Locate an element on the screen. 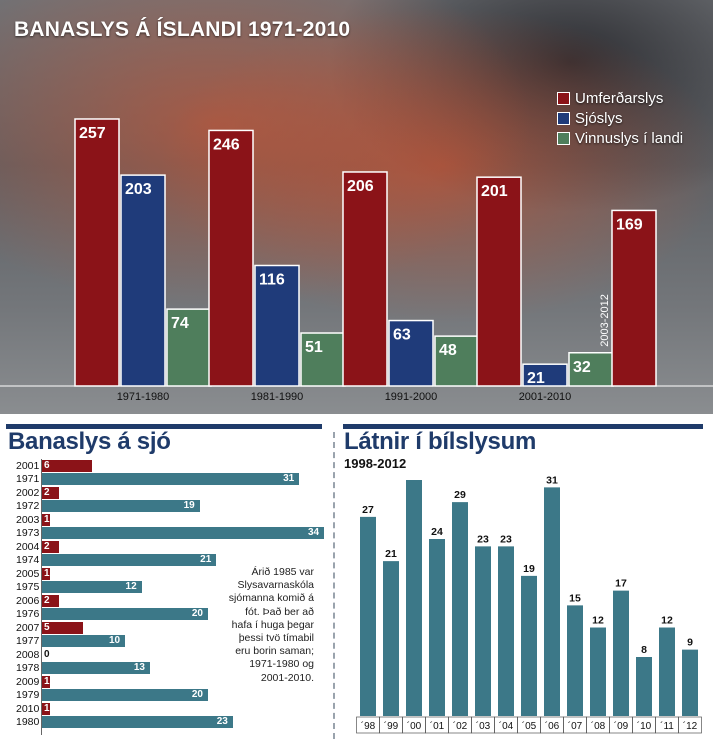 This screenshot has width=713, height=739. car-category-label: ´01 is located at coordinates (437, 726).